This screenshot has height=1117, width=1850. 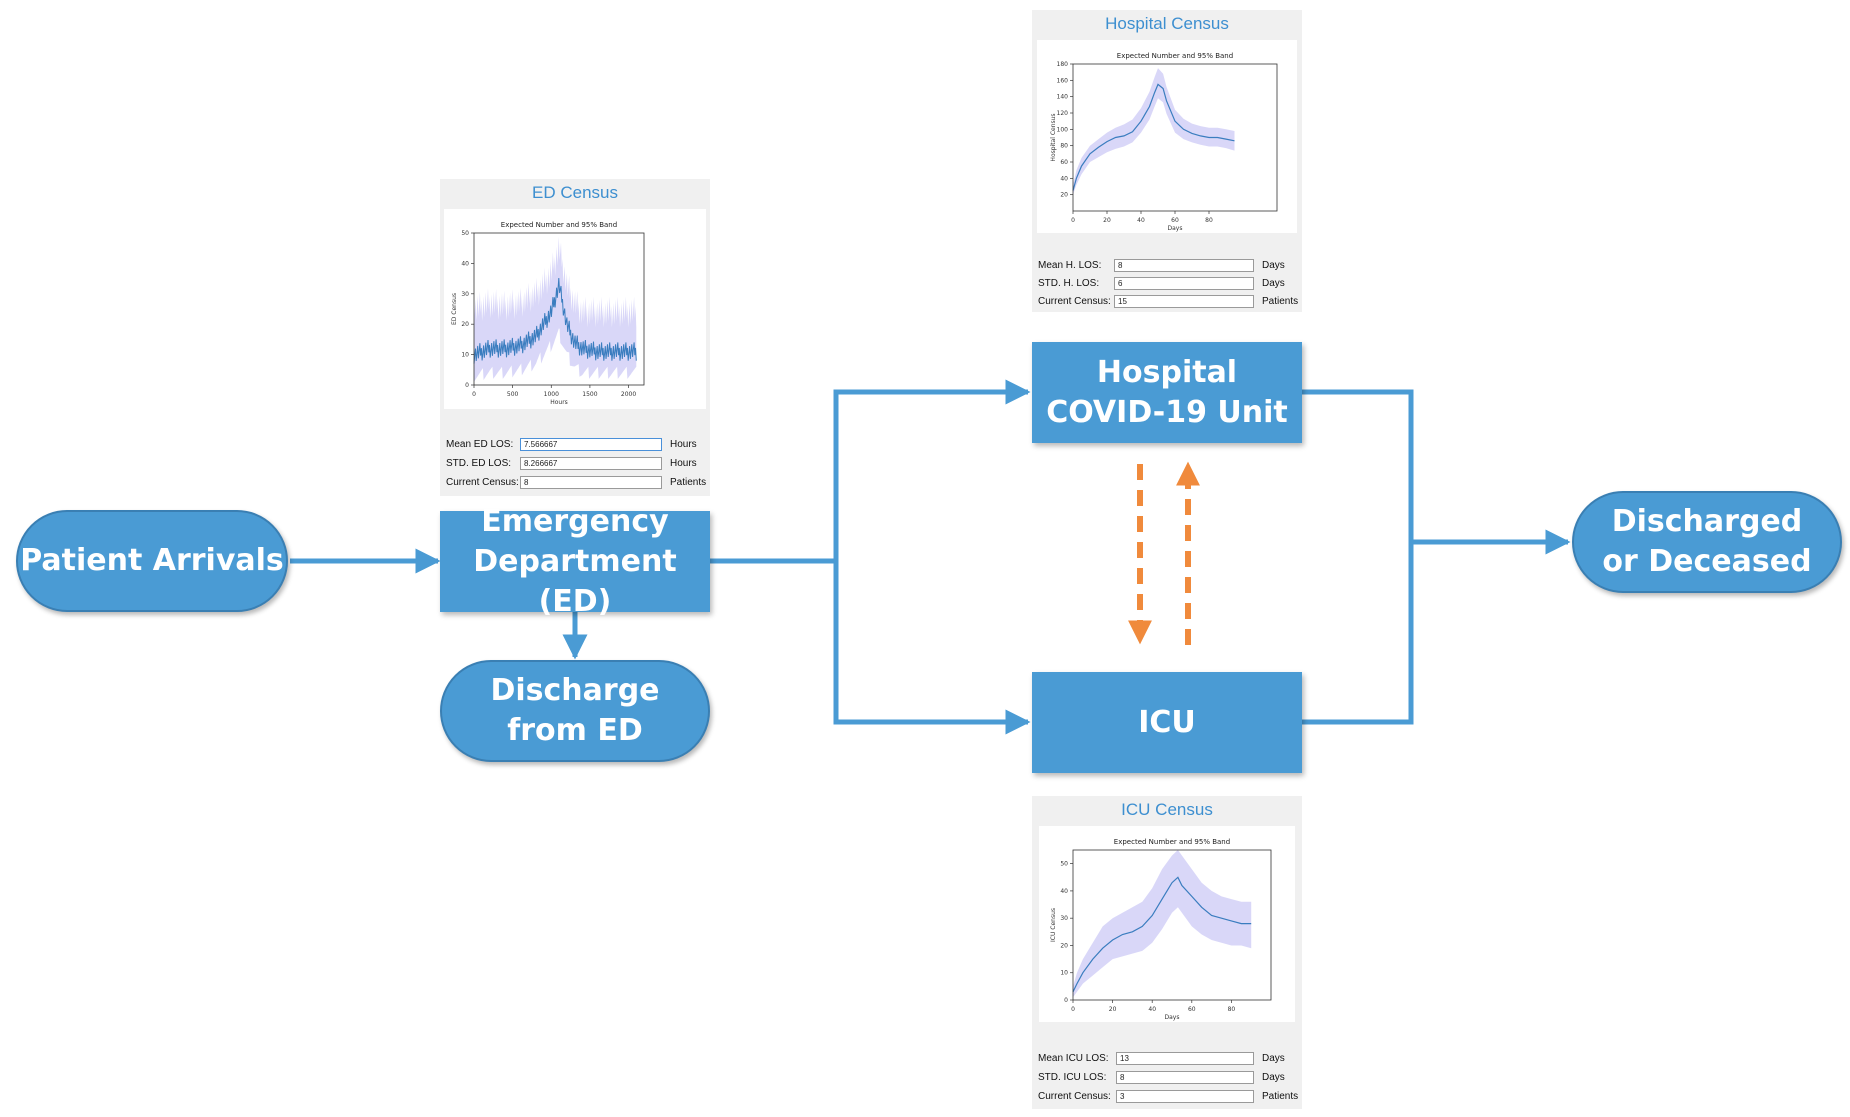 I want to click on field-row: STD. ED LOS: 8.266667 Hours, so click(x=575, y=465).